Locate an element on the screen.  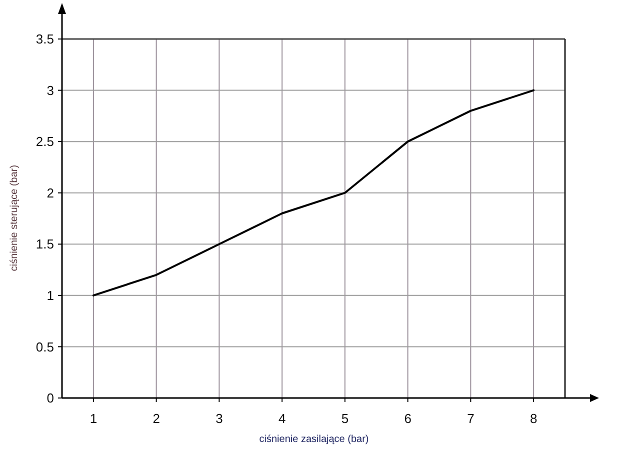
x-tick-label: 1 is located at coordinates (94, 418).